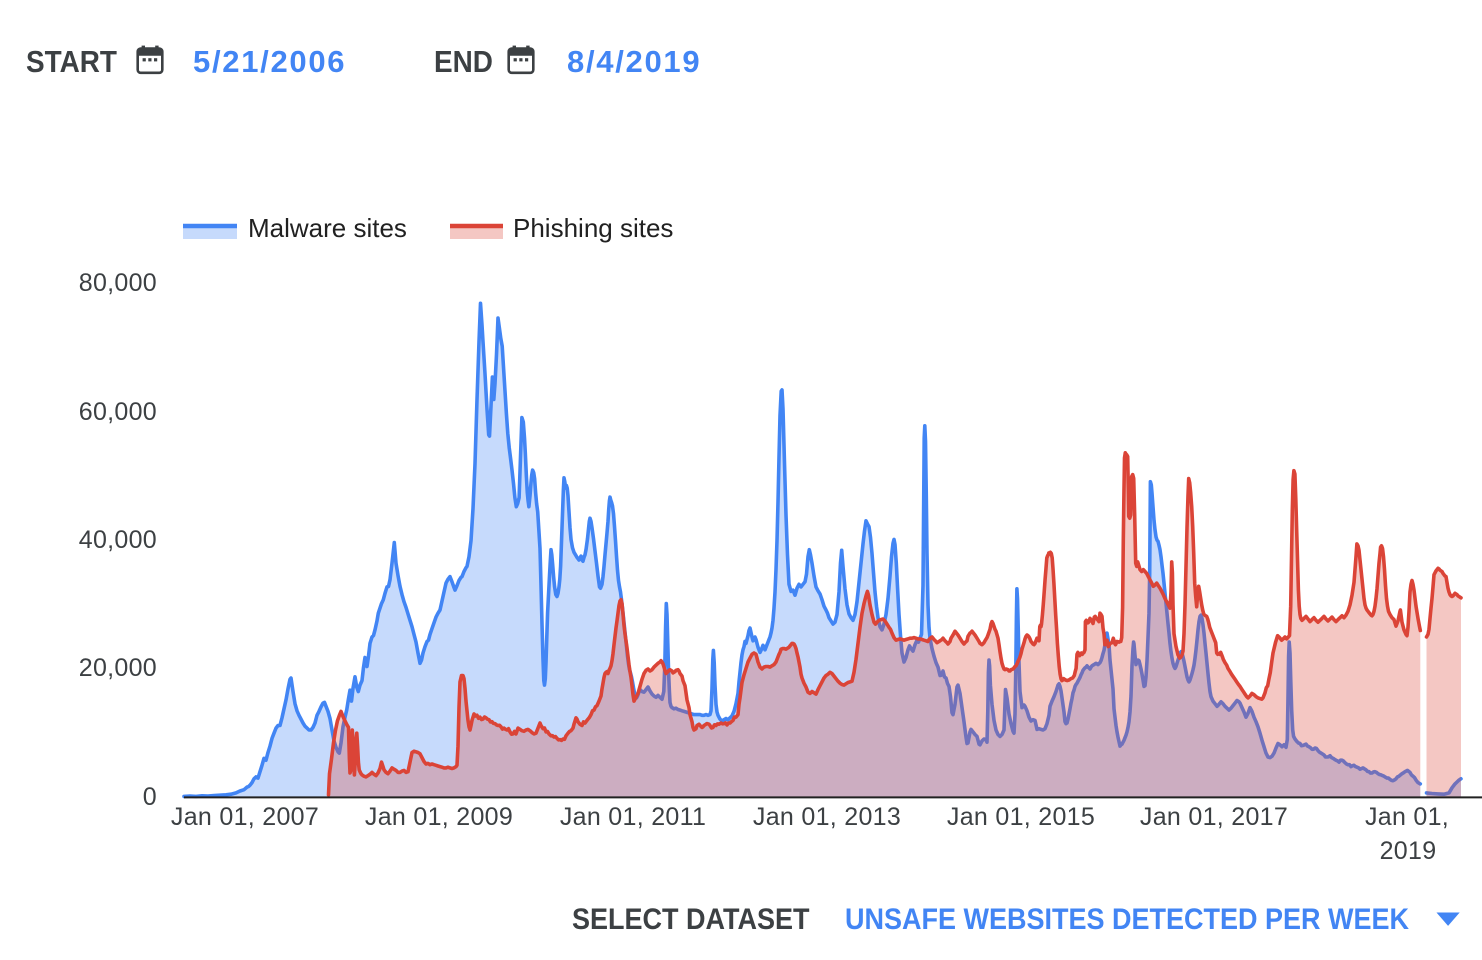  What do you see at coordinates (118, 283) in the screenshot?
I see `svg-text: 80,000` at bounding box center [118, 283].